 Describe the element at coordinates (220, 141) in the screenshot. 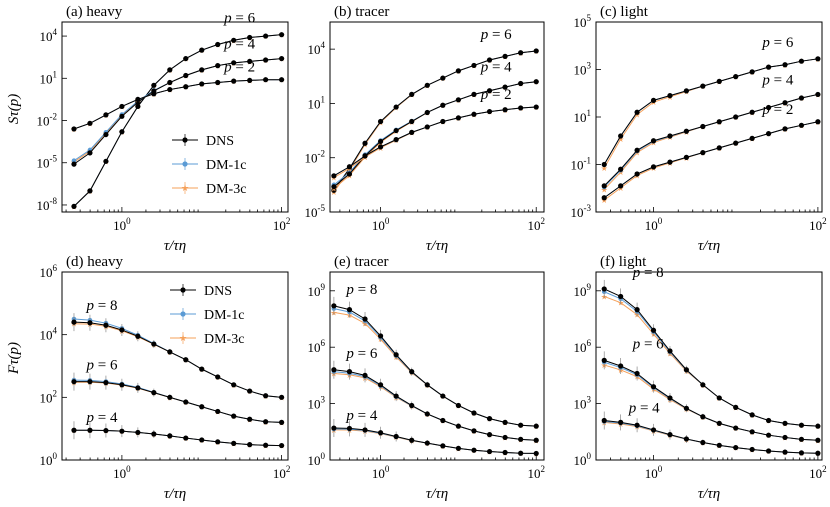

I see `legend-label: DNS` at that location.